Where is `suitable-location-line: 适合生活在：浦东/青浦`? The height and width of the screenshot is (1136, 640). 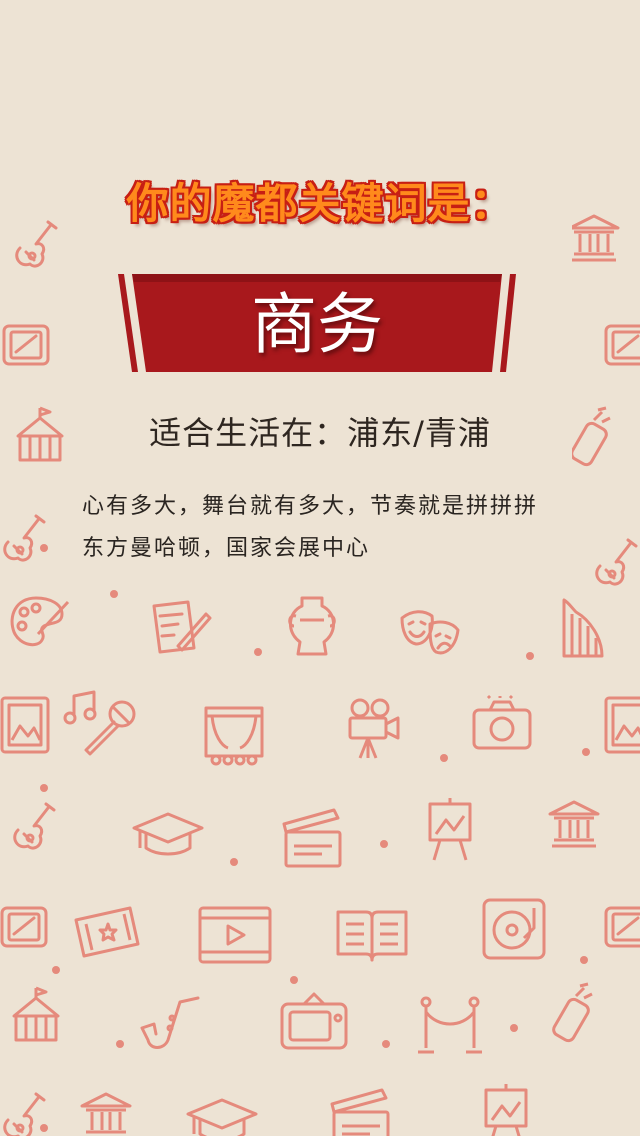 suitable-location-line: 适合生活在：浦东/青浦 is located at coordinates (320, 431).